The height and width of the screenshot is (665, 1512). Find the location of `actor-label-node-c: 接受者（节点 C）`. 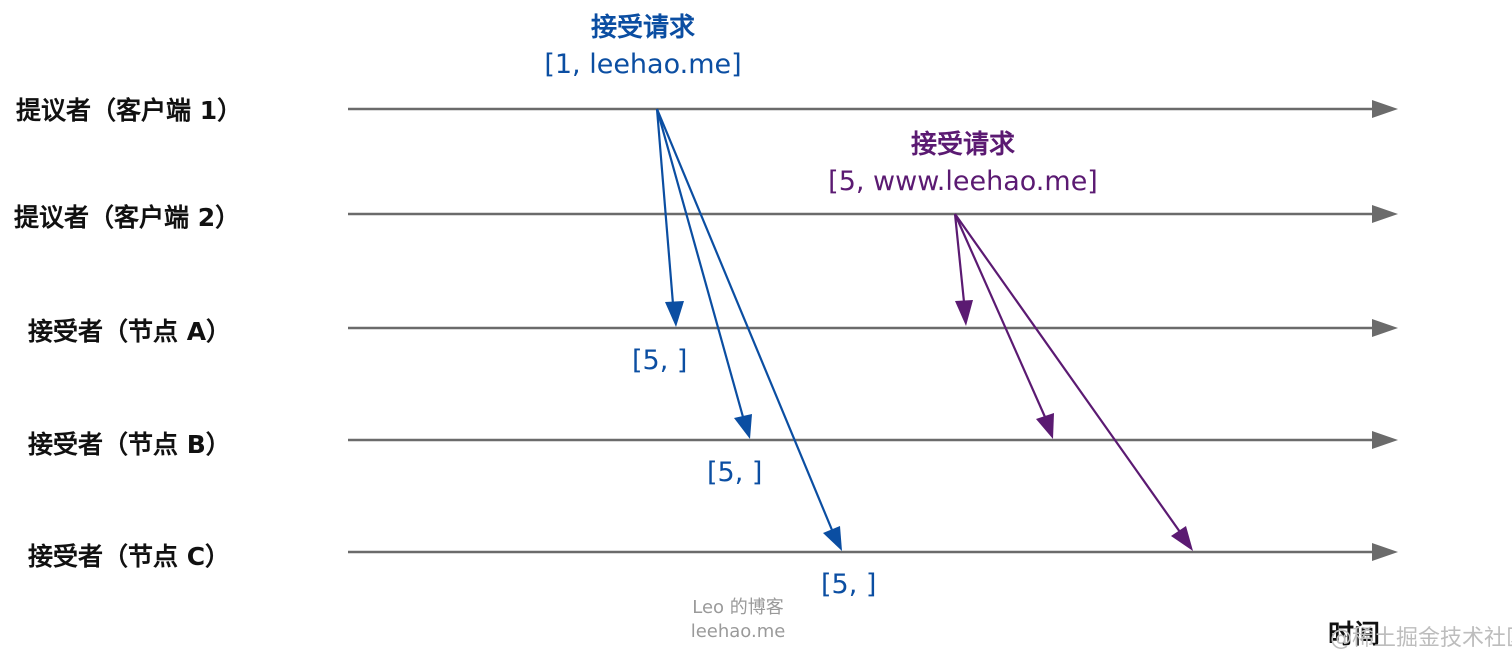

actor-label-node-c: 接受者（节点 C） is located at coordinates (129, 556).